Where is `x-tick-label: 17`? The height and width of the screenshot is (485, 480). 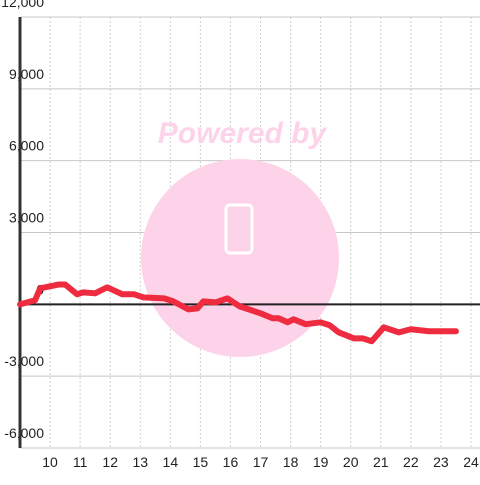 x-tick-label: 17 is located at coordinates (261, 462).